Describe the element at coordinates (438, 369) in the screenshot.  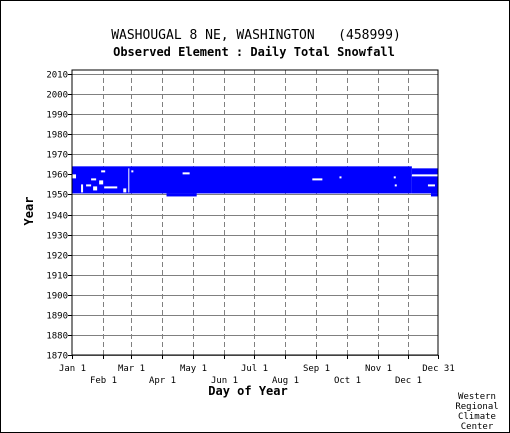
I see `x-tick-label: Dec 31` at that location.